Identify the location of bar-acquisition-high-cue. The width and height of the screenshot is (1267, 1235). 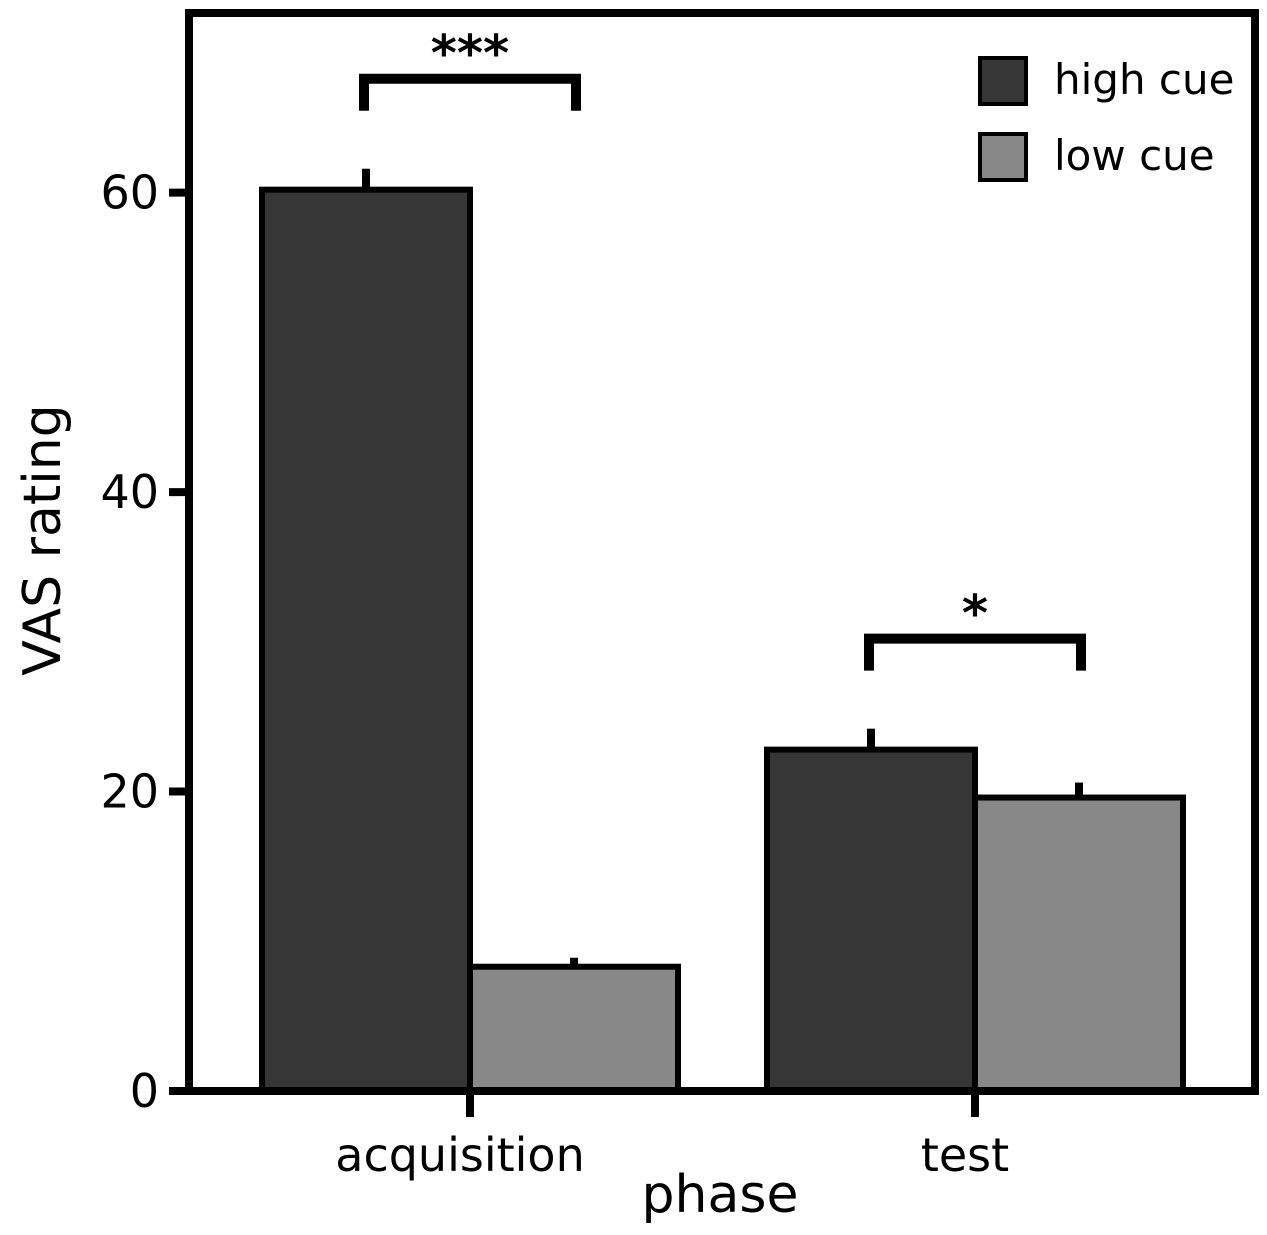
(366, 640).